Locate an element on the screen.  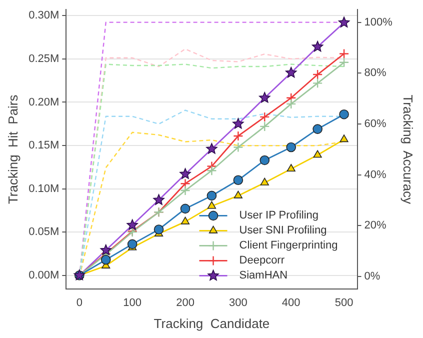
y-tick-label: 0.00M is located at coordinates (44, 275).